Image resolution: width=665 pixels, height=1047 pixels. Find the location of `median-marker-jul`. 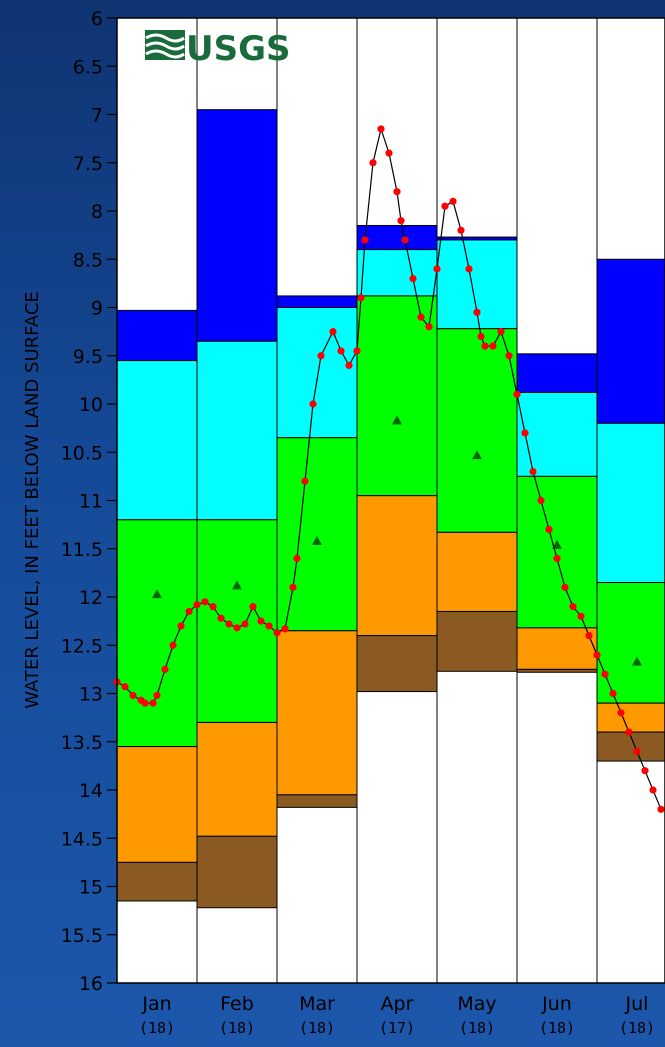

median-marker-jul is located at coordinates (637, 661).